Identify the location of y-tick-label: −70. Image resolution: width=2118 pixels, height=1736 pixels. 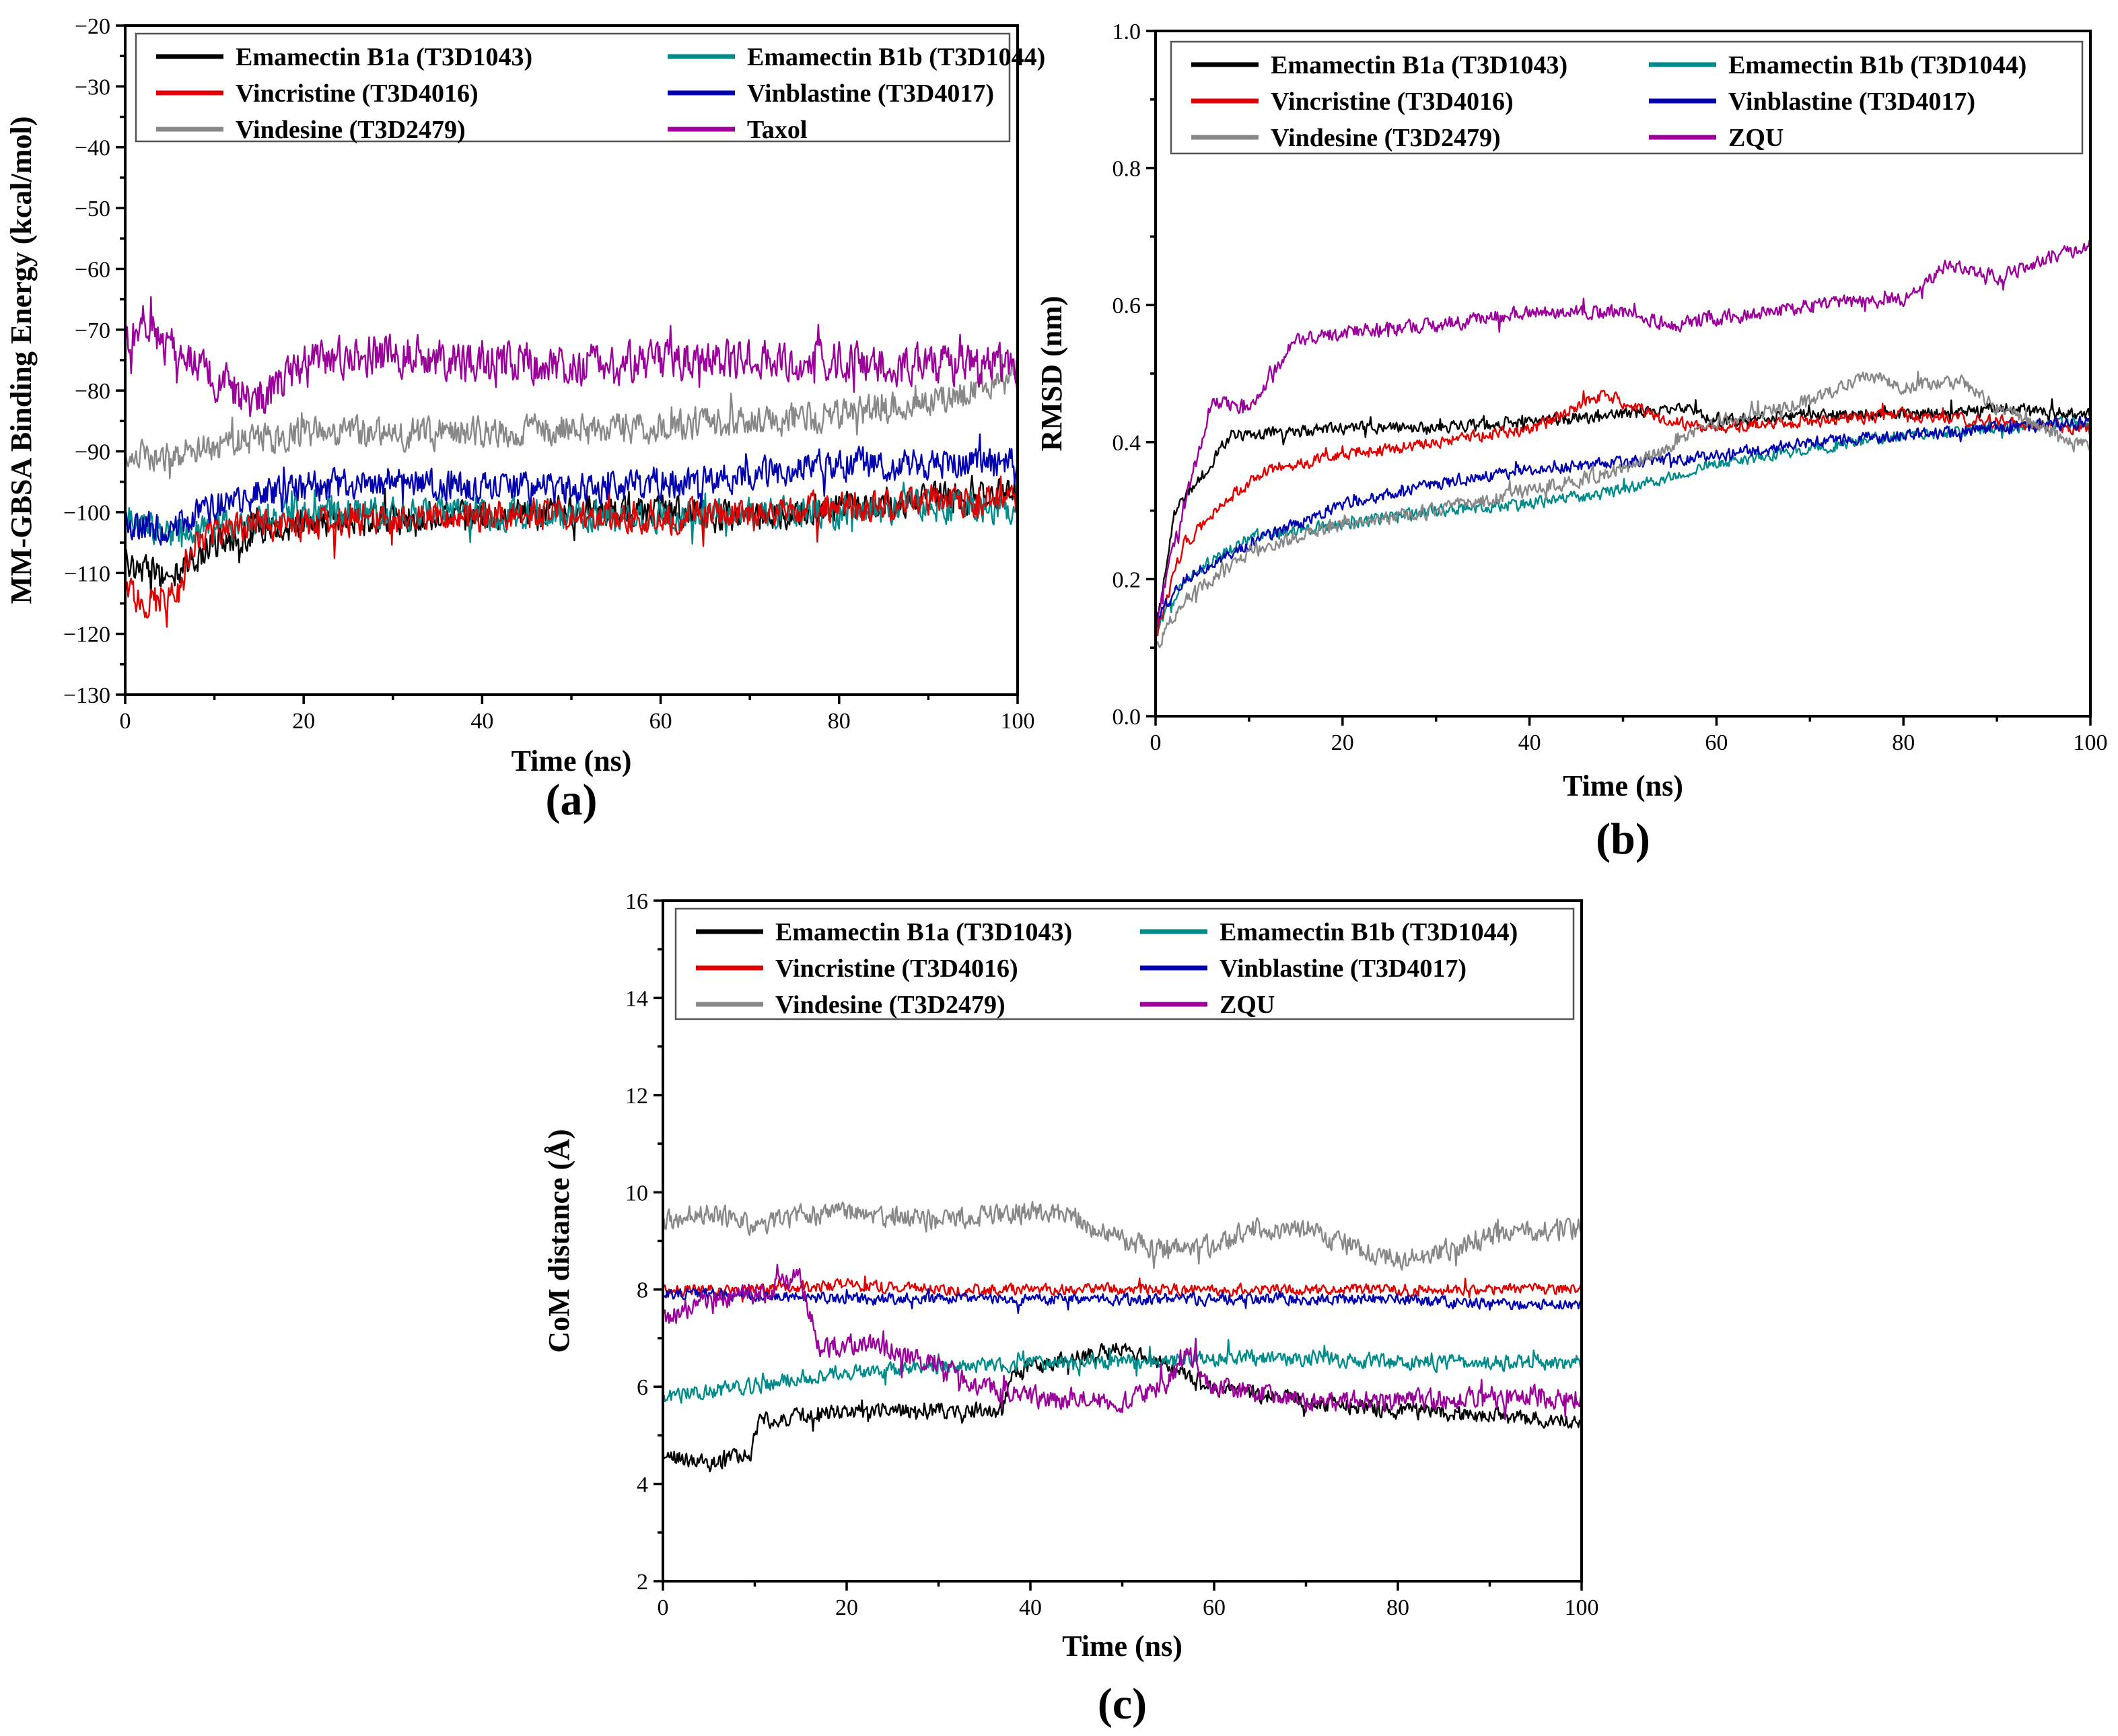
(92, 330).